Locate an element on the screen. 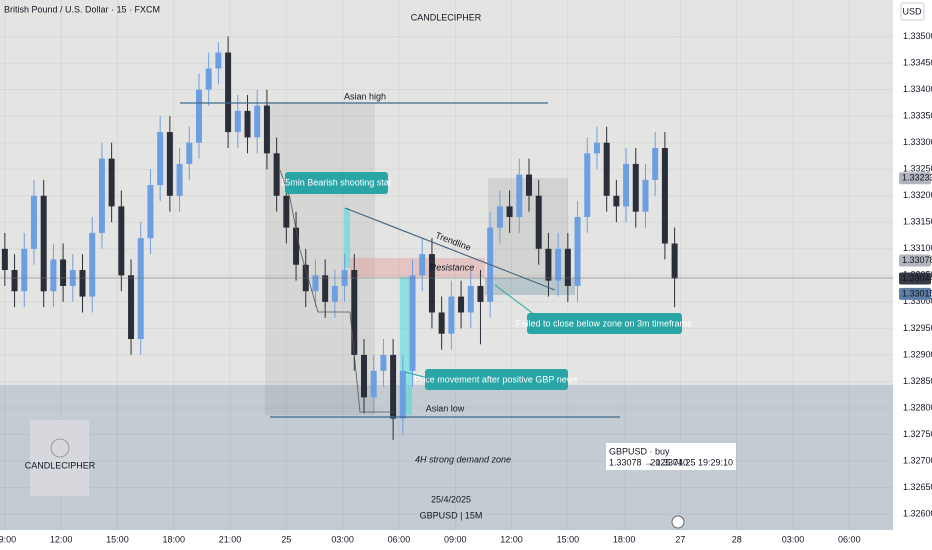 This screenshot has width=932, height=550. callout-text: 15min Bearish shooting star is located at coordinates (336, 182).